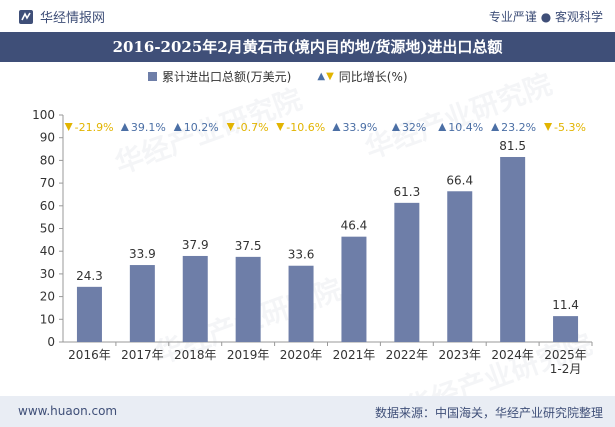 The height and width of the screenshot is (427, 615). Describe the element at coordinates (354, 355) in the screenshot. I see `x-tick-label: 2021年` at that location.